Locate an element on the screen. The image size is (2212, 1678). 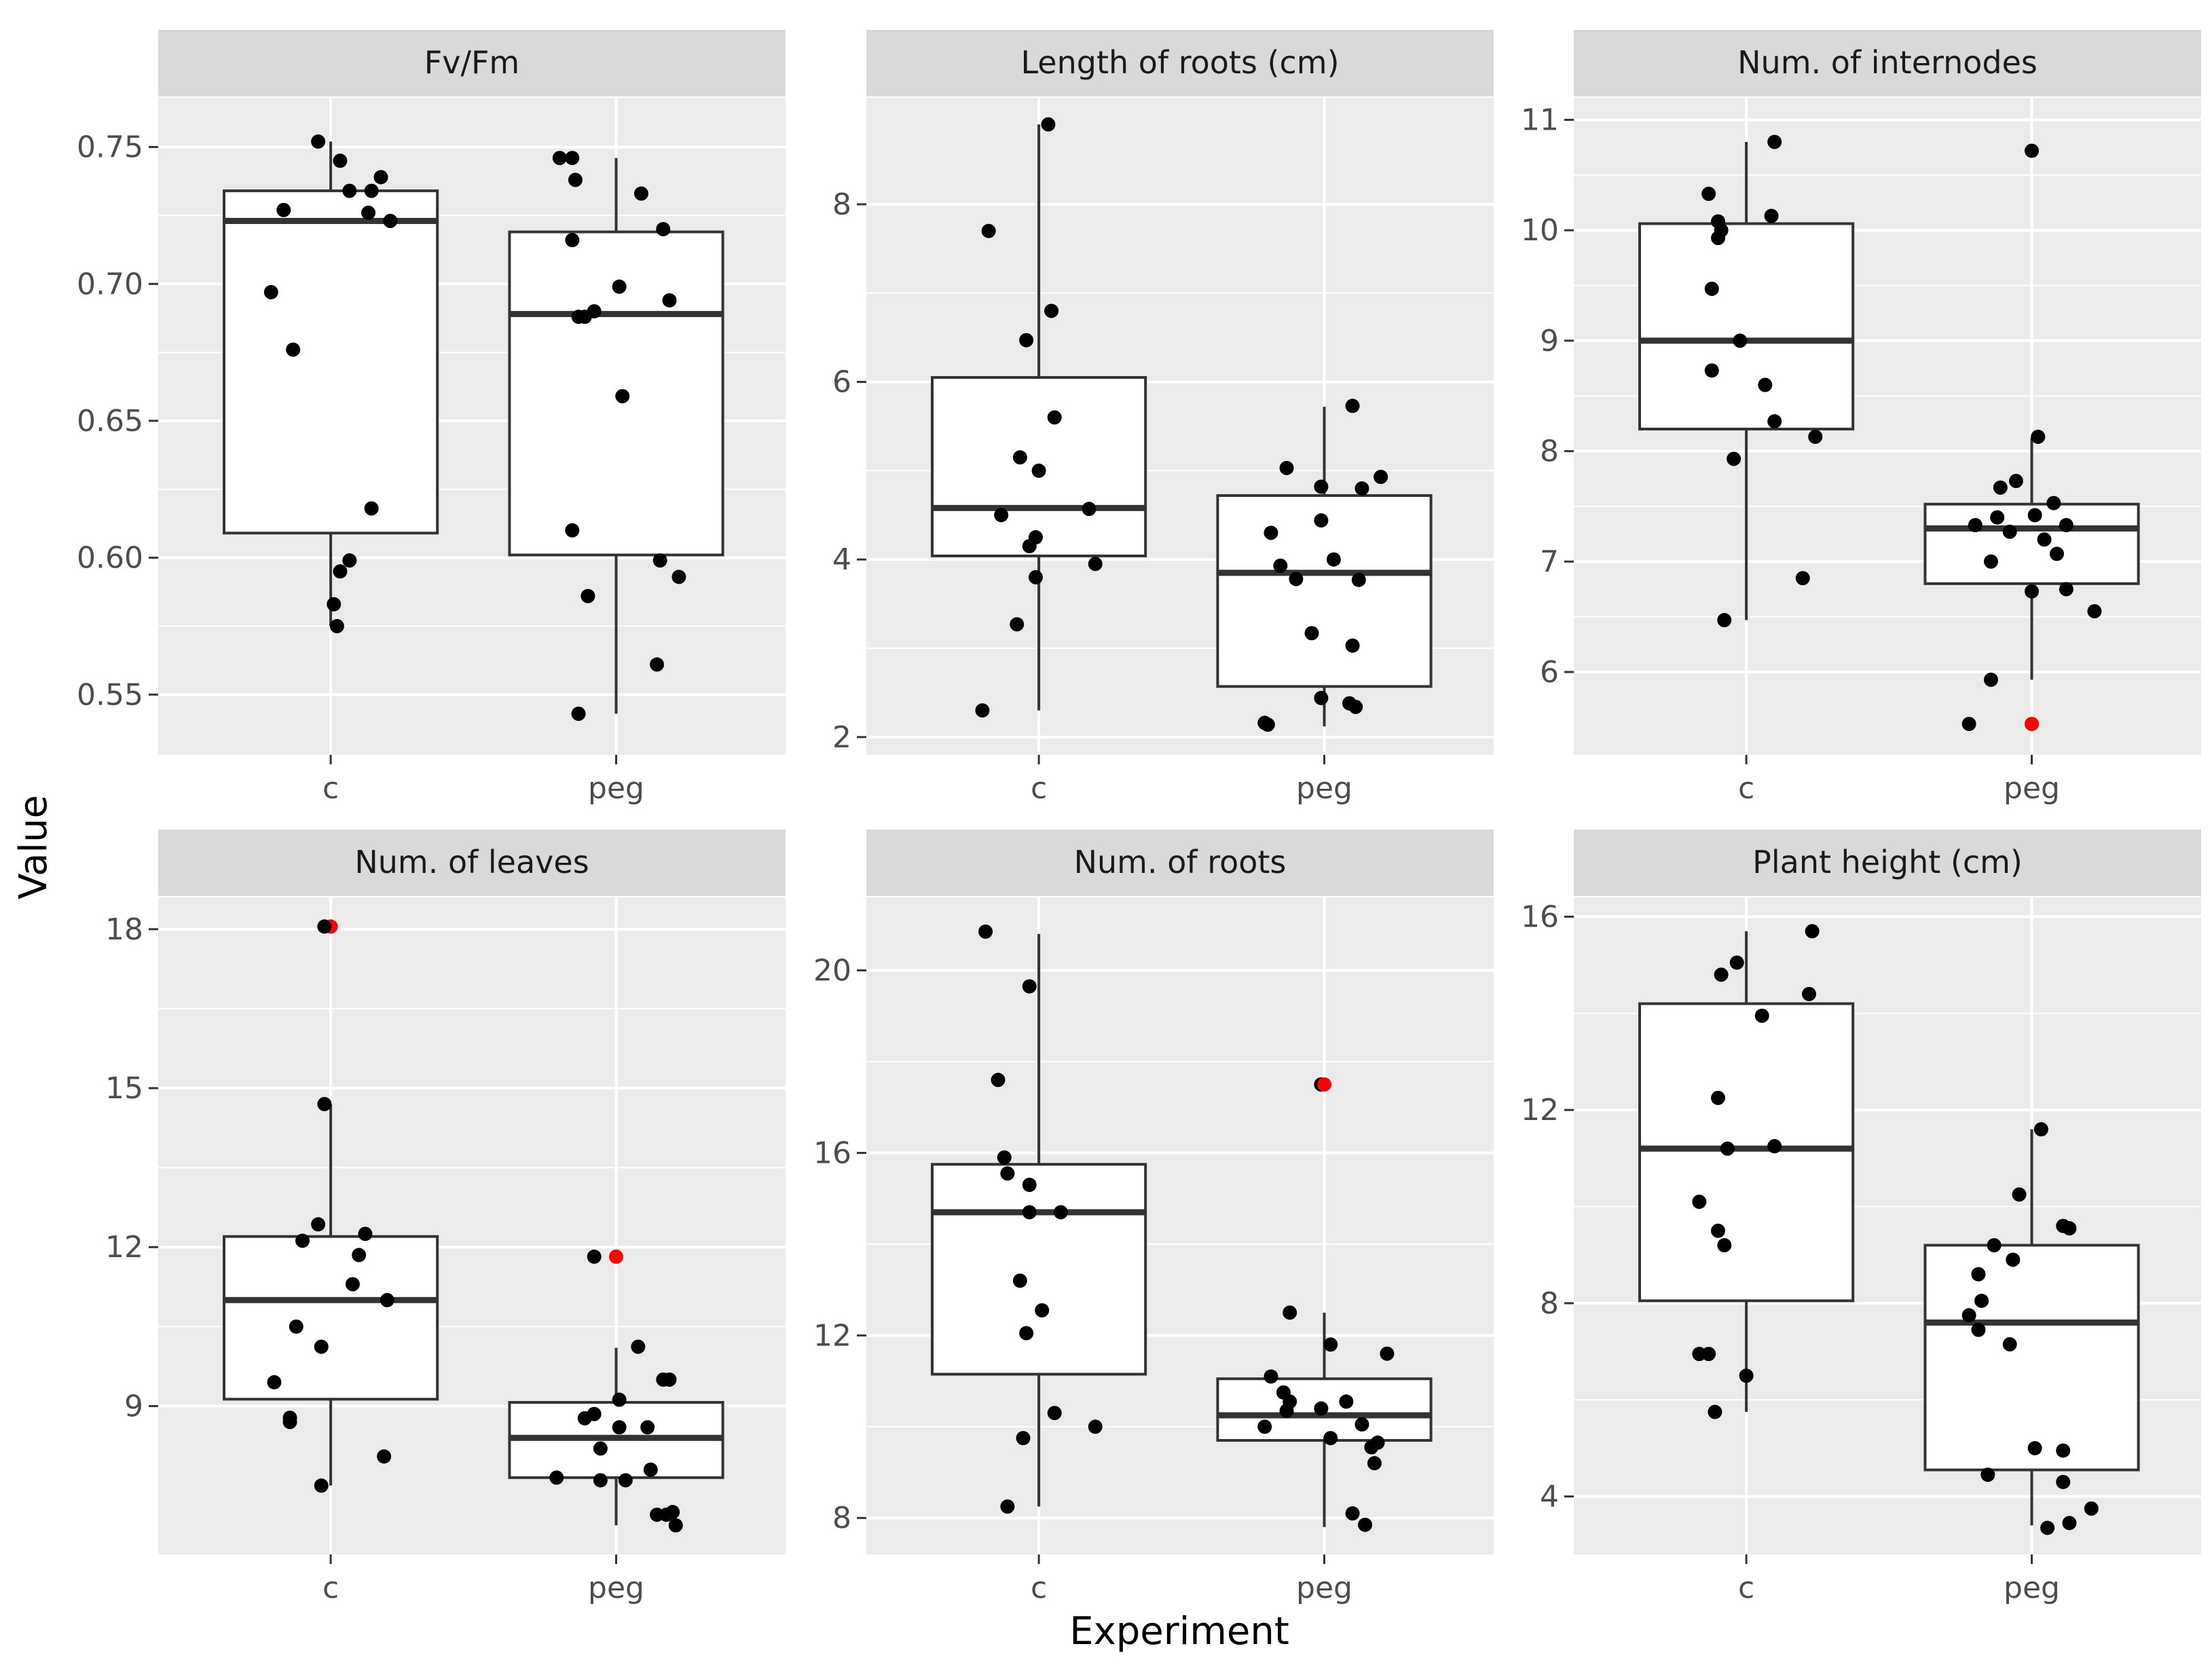
facet-title: Num. of roots is located at coordinates (1180, 862).